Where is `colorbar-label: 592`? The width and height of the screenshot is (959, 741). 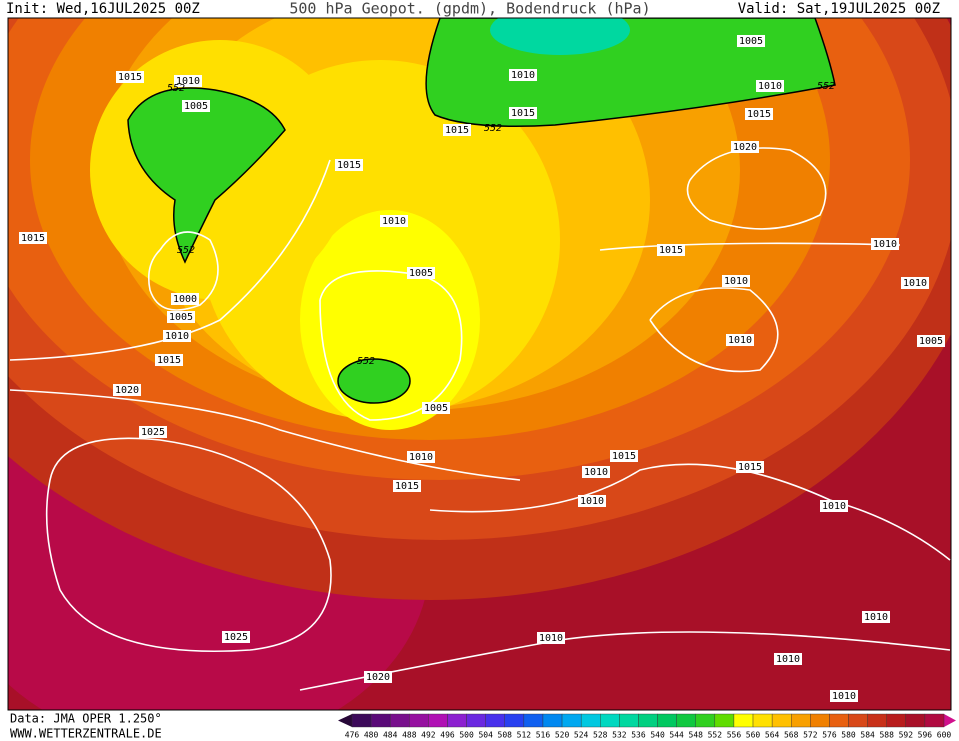 colorbar-label: 592 is located at coordinates (906, 735).